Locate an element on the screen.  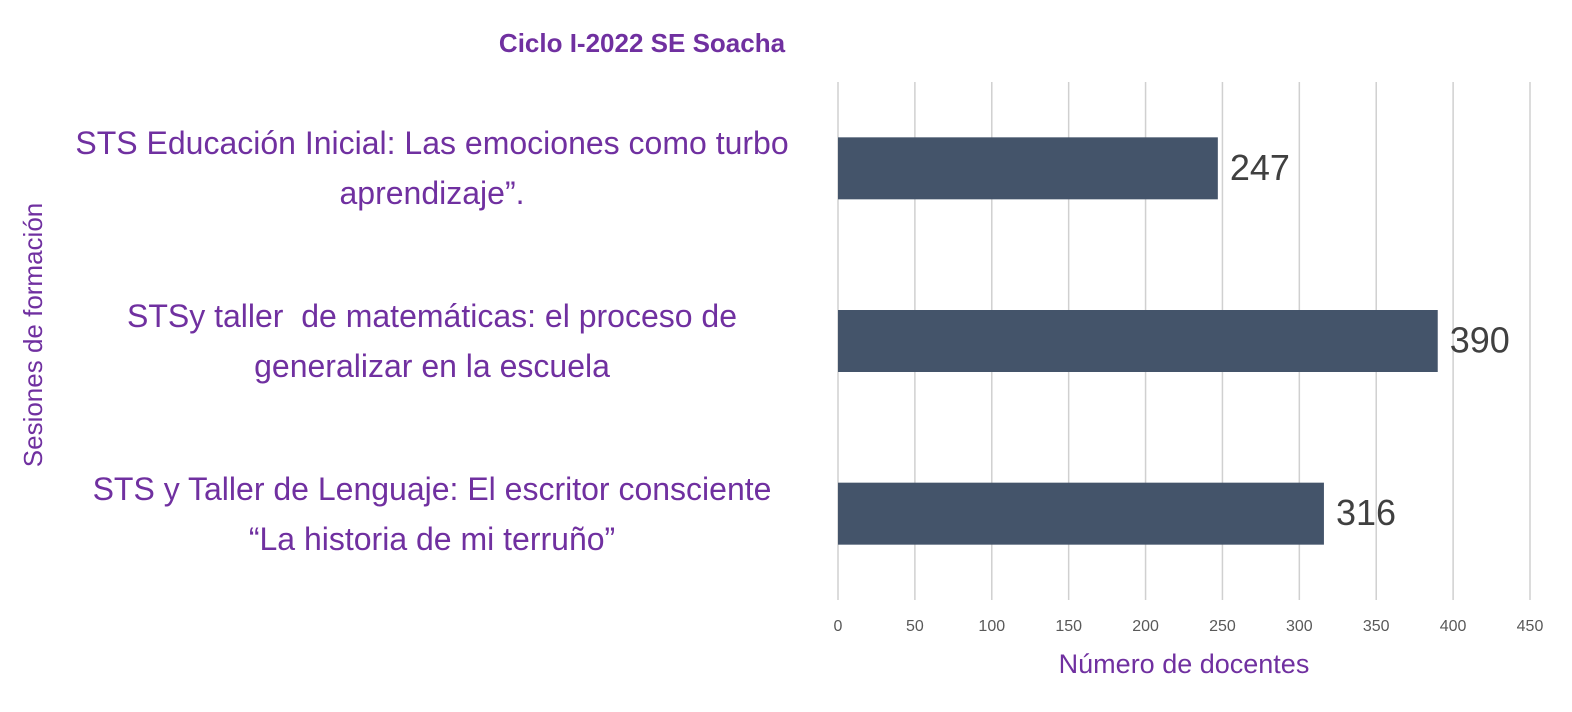
x-tick-label: 0 is located at coordinates (838, 626).